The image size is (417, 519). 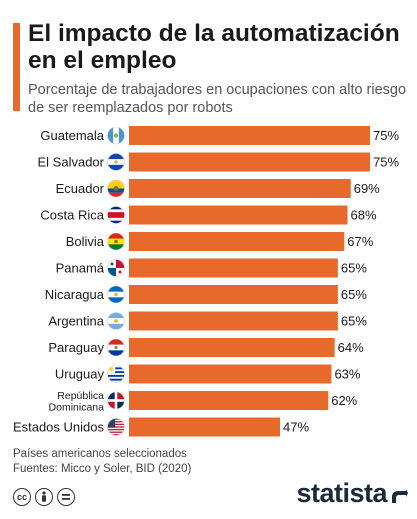 I want to click on value-label: 67%, so click(x=360, y=241).